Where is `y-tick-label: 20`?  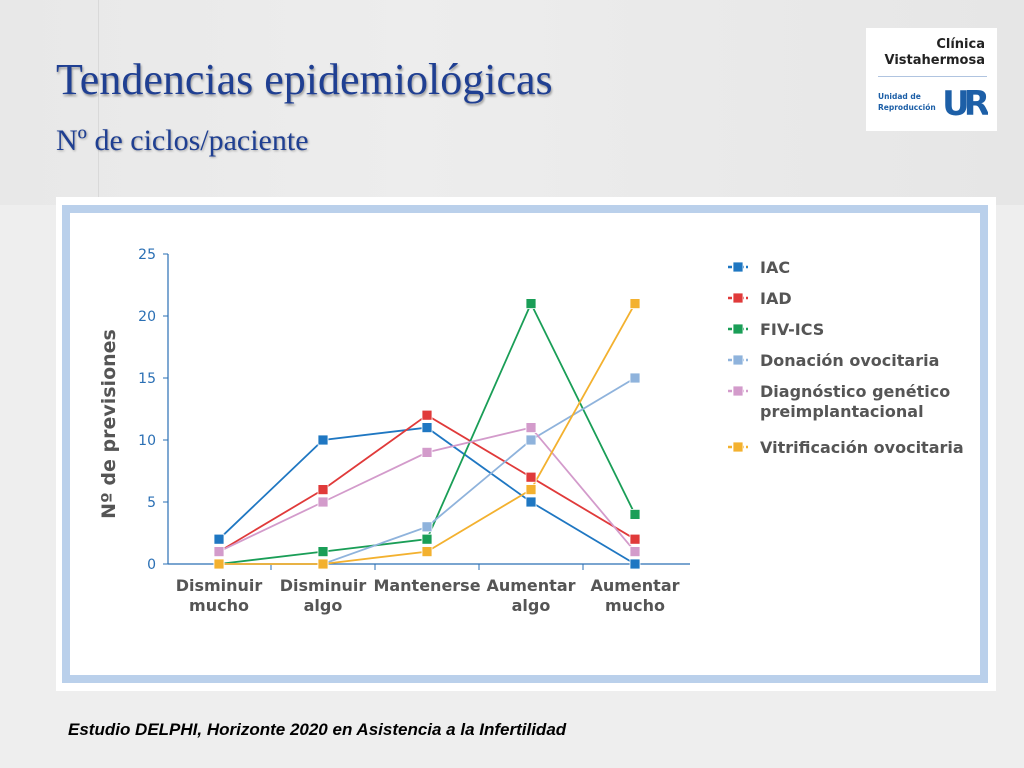
y-tick-label: 20 is located at coordinates (147, 317).